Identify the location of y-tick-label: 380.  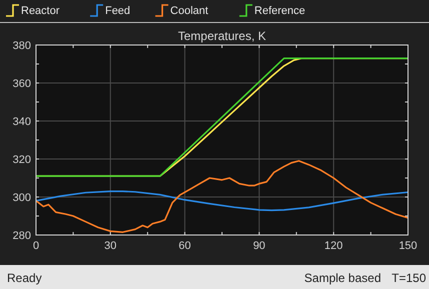
(21, 46).